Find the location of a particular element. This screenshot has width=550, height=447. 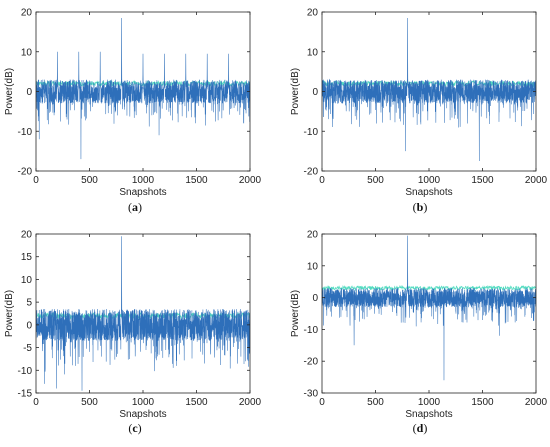

panel-label: (d) is located at coordinates (420, 428).